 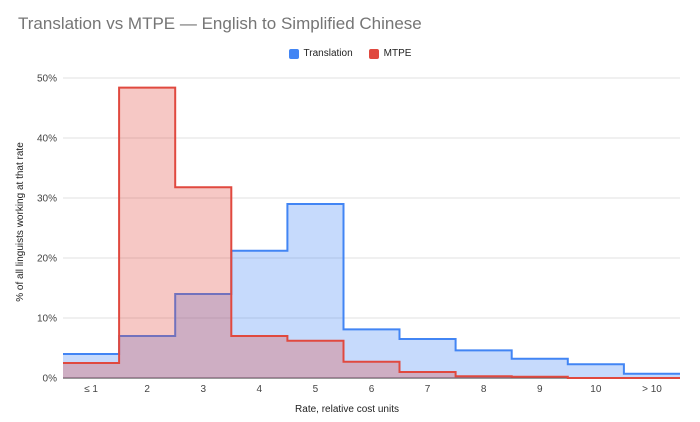 I want to click on y-tick-label: 0%, so click(x=50, y=379).